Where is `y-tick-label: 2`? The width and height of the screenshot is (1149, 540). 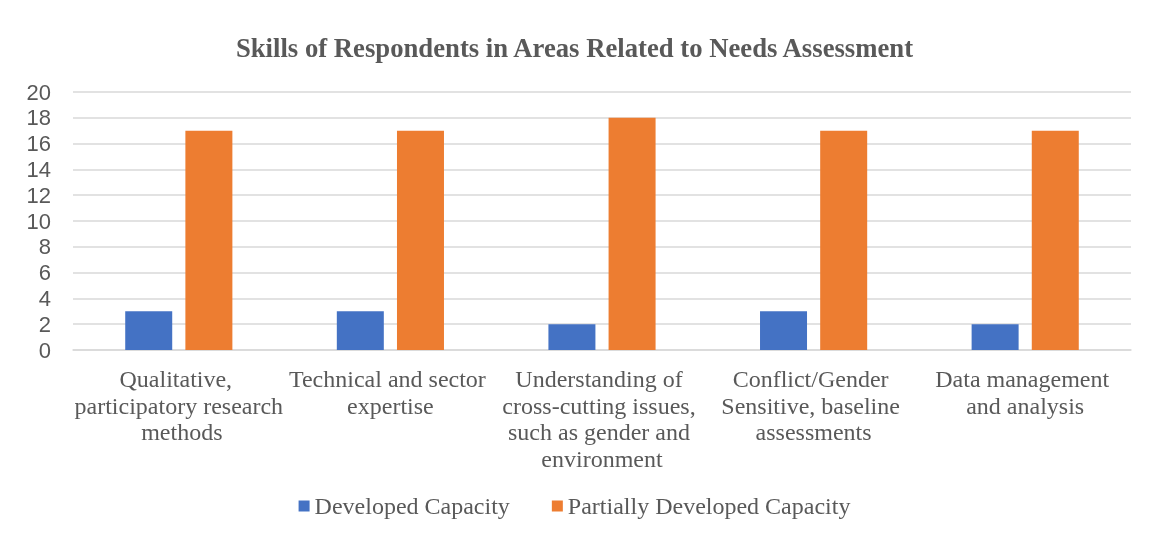 y-tick-label: 2 is located at coordinates (44, 324).